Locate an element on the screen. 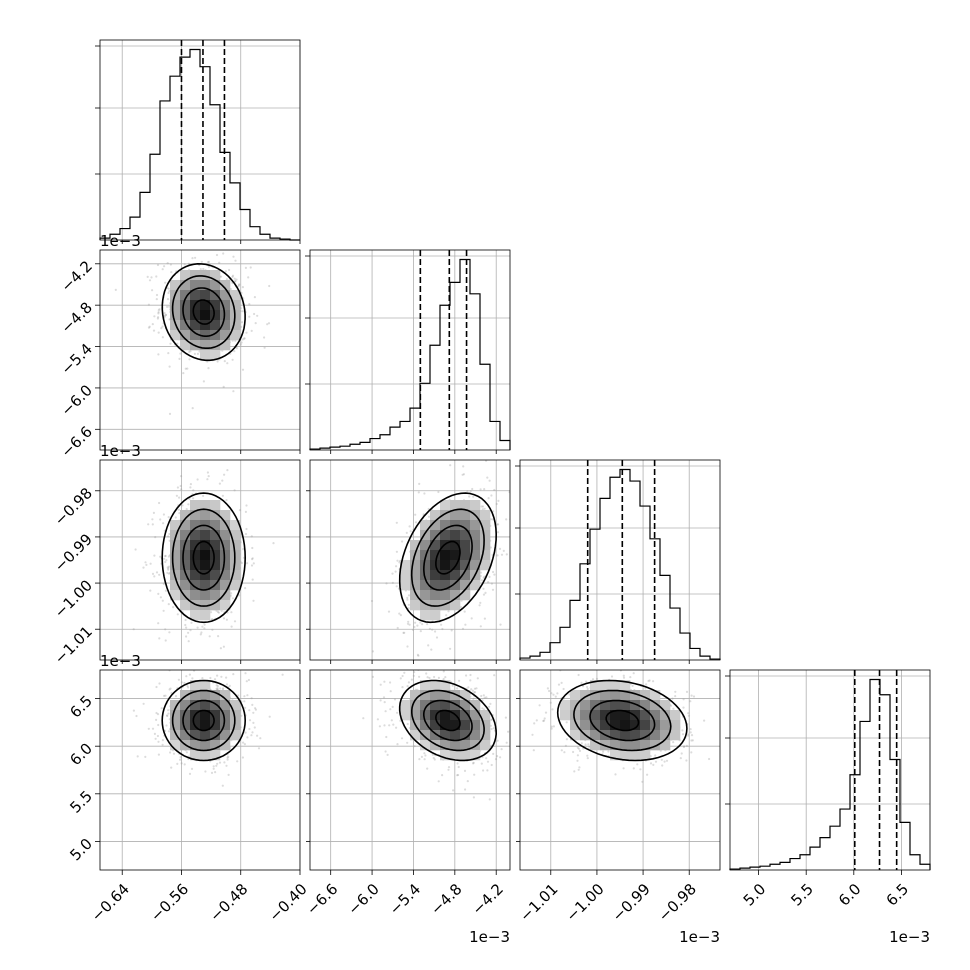  xtick-label-3-3: 6.5 is located at coordinates (898, 895).